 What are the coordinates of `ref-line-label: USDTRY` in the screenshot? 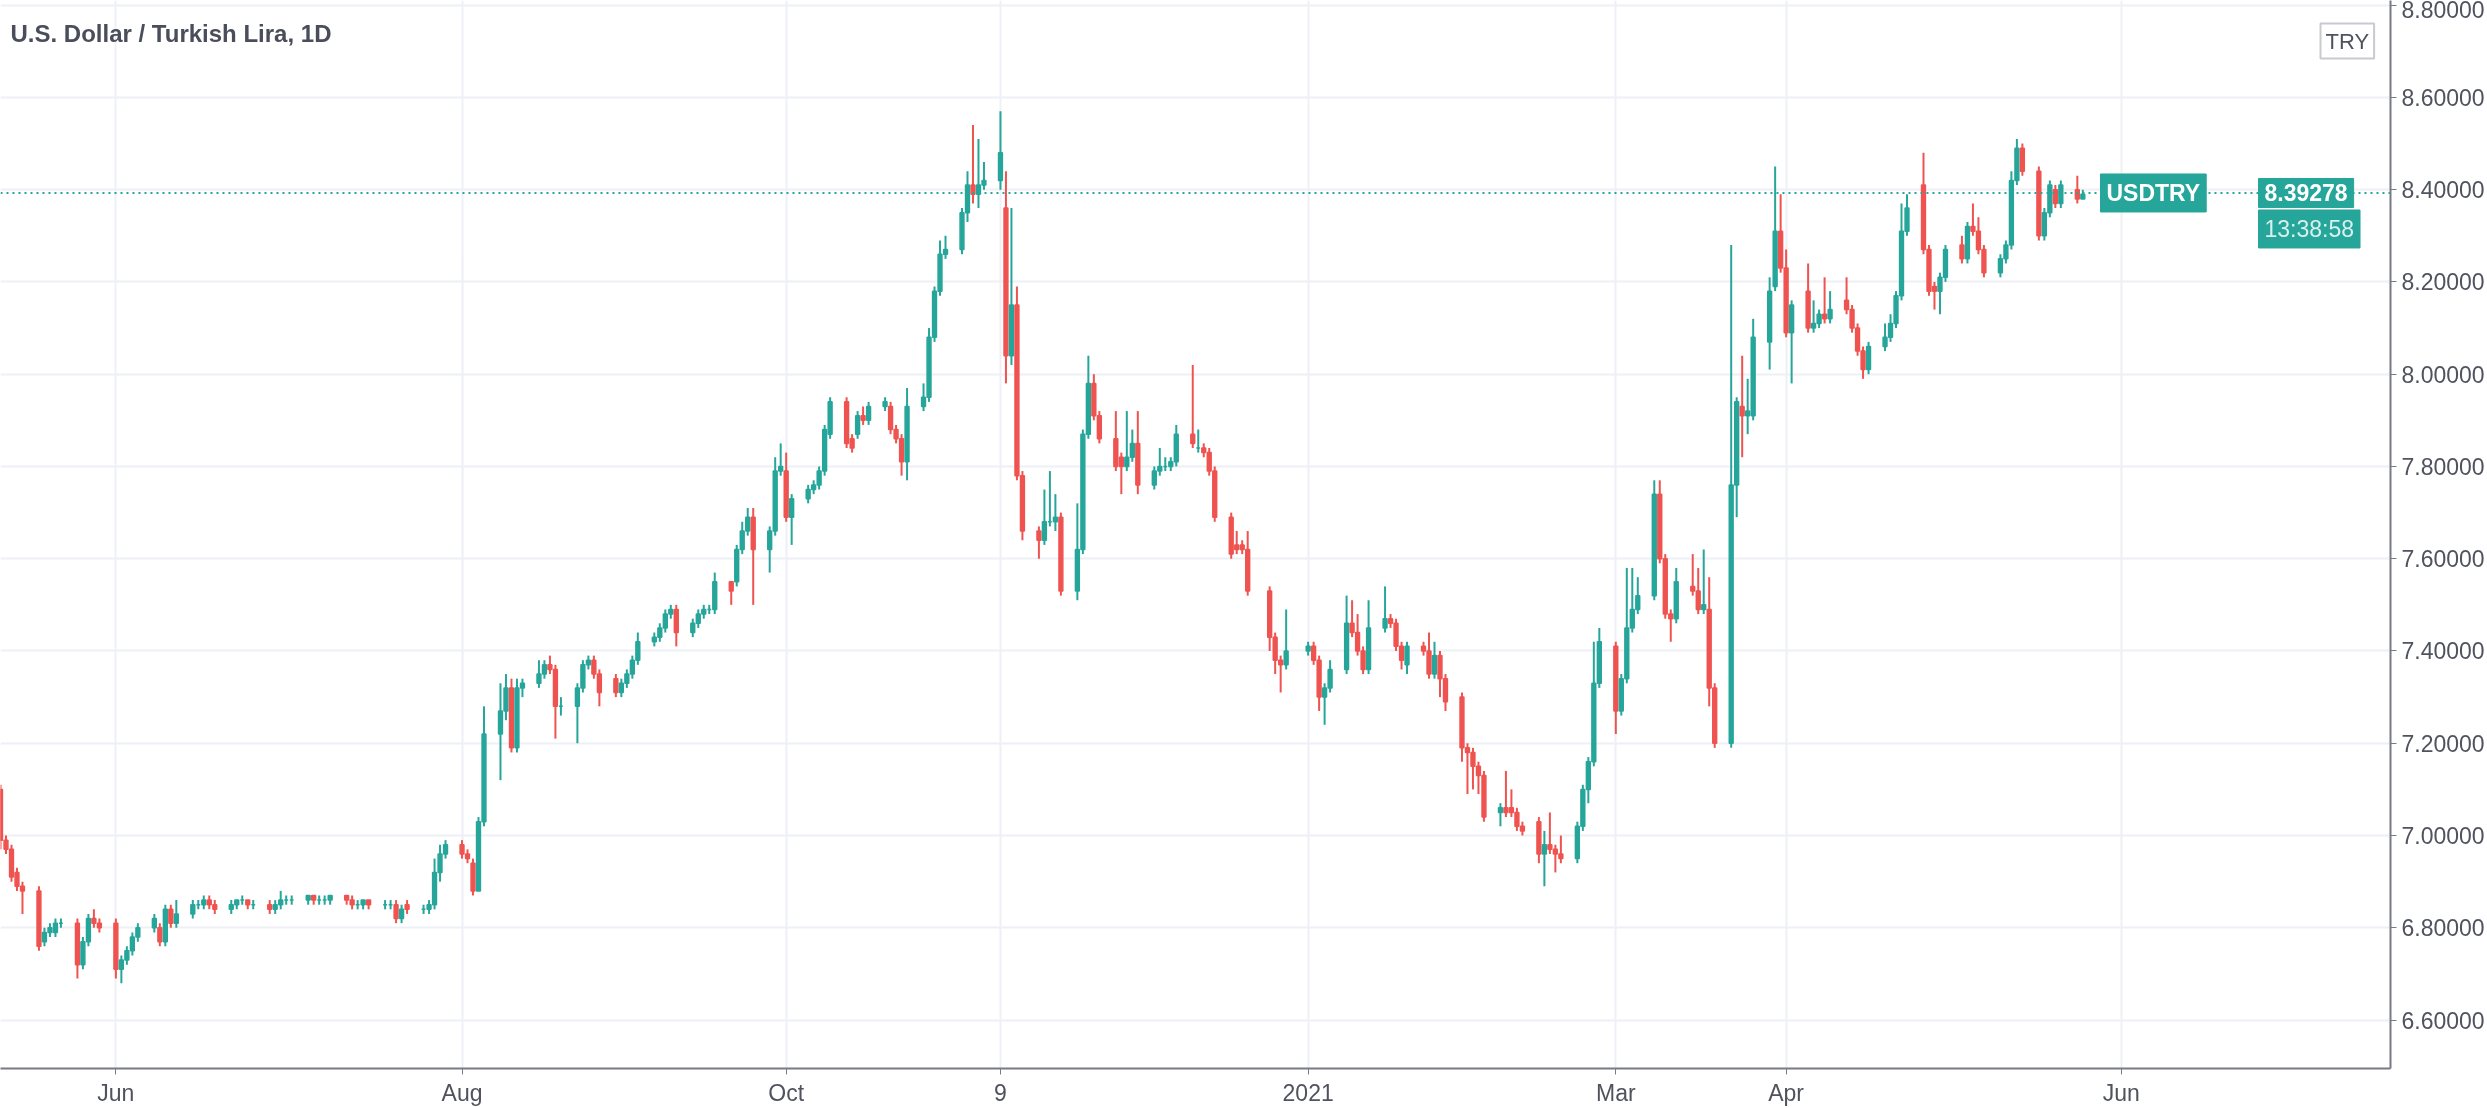 It's located at (2153, 192).